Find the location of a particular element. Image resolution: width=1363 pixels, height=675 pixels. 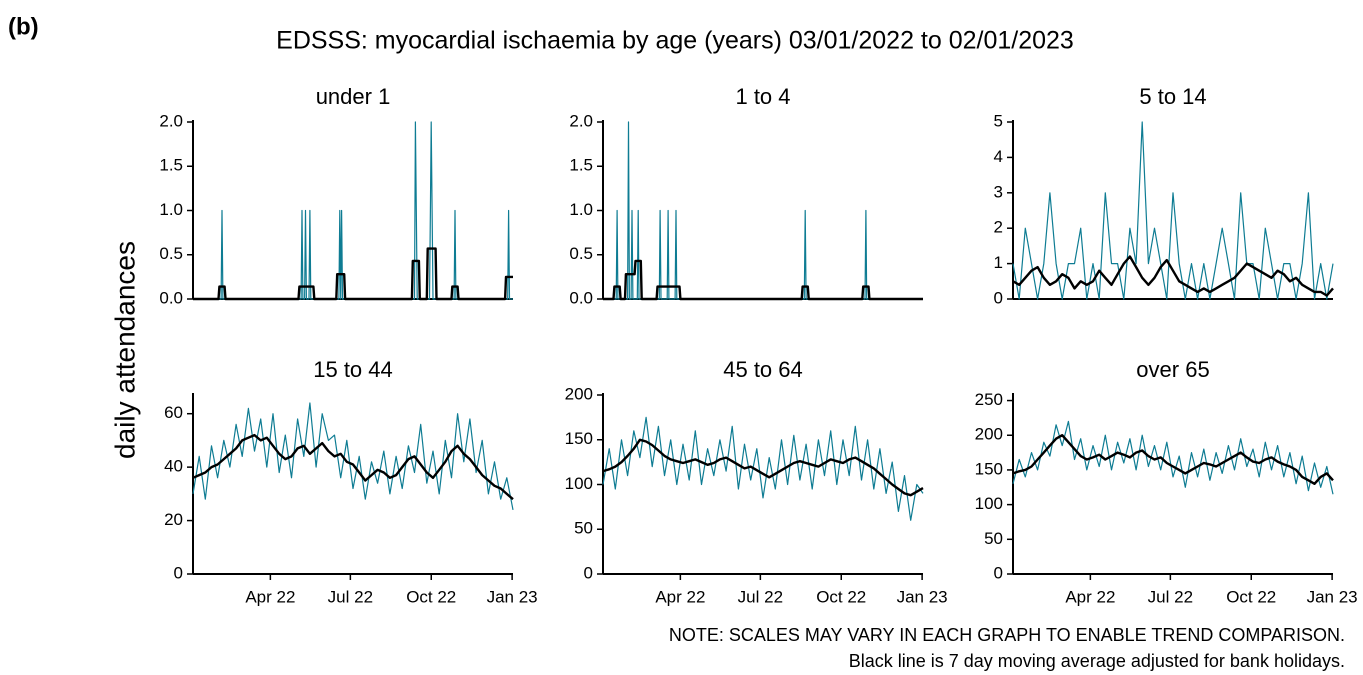

y-tick-label: 60 is located at coordinates (173, 412).